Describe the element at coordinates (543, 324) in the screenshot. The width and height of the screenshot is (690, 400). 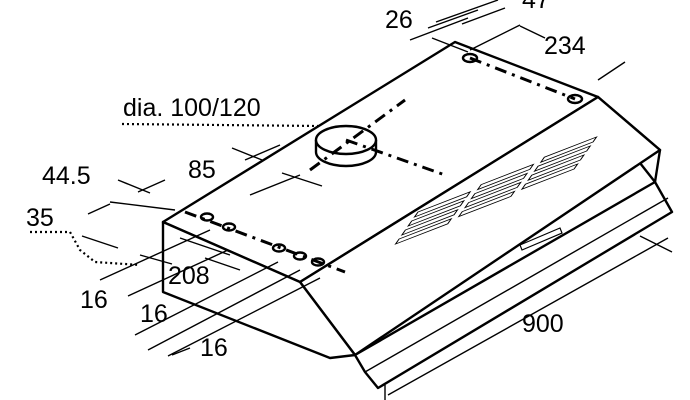
I see `dim-900: 900` at that location.